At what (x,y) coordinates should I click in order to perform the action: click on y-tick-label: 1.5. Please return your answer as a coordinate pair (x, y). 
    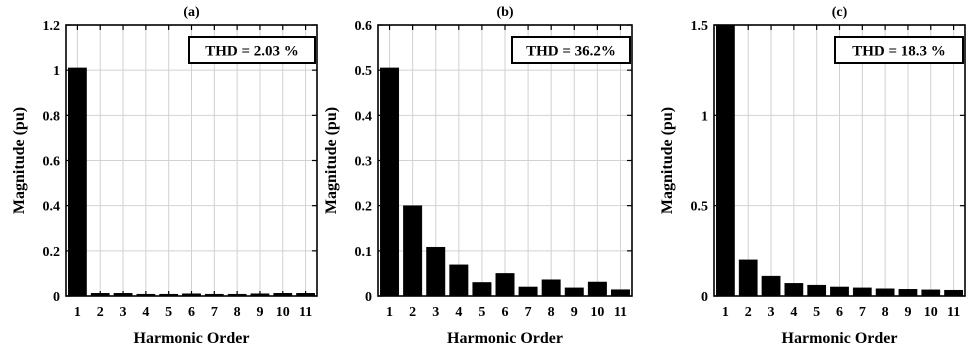
    Looking at the image, I should click on (700, 26).